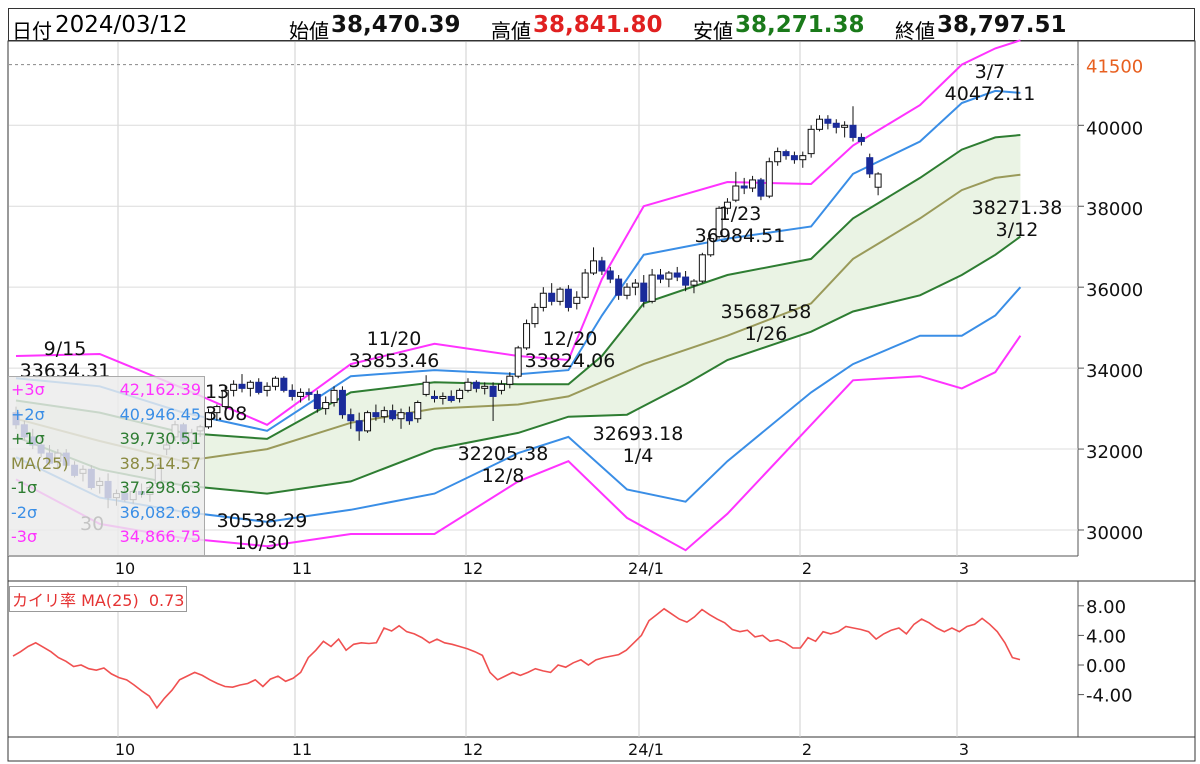 This screenshot has height=764, width=1200. I want to click on x-tick-label-bottom: 10, so click(125, 749).